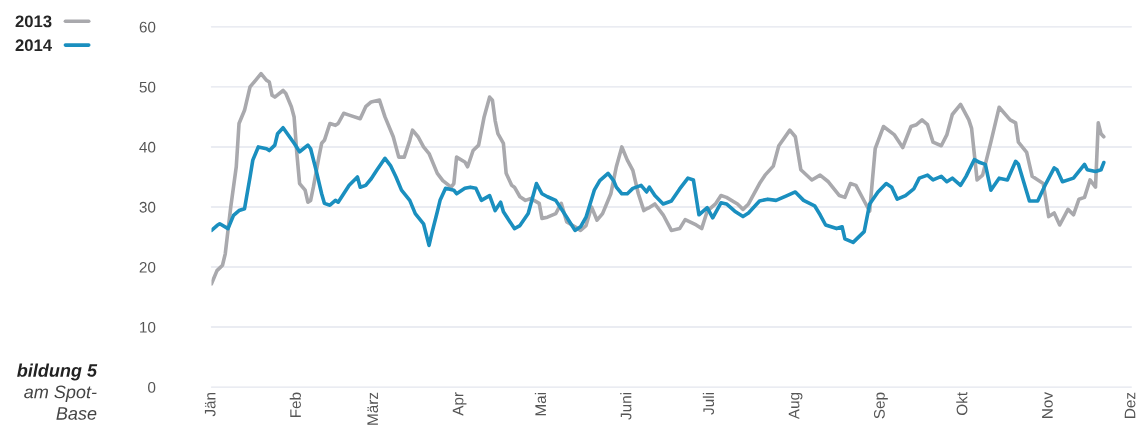  I want to click on x-tick-label: Nov, so click(1047, 405).